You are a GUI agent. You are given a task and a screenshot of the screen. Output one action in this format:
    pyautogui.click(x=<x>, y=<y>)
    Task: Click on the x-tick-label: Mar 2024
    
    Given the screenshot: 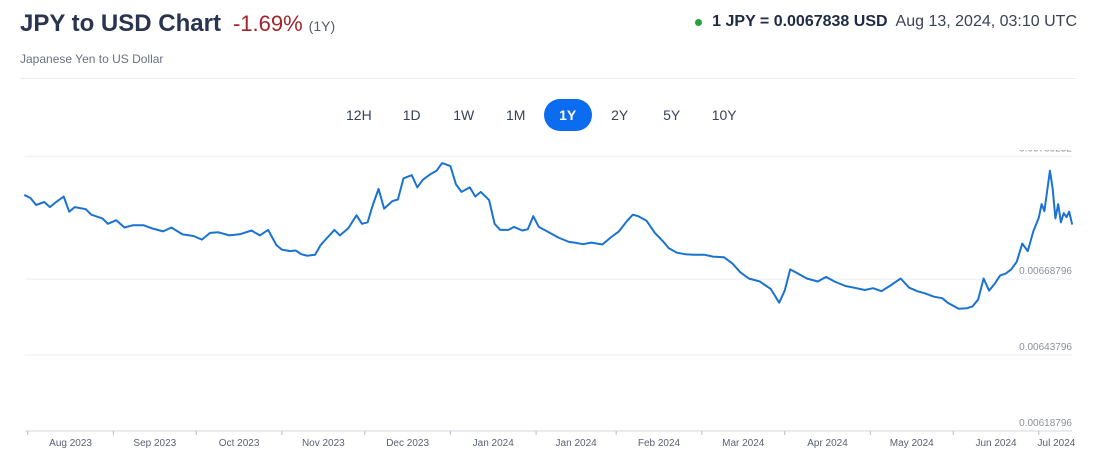 What is the action you would take?
    pyautogui.click(x=743, y=443)
    